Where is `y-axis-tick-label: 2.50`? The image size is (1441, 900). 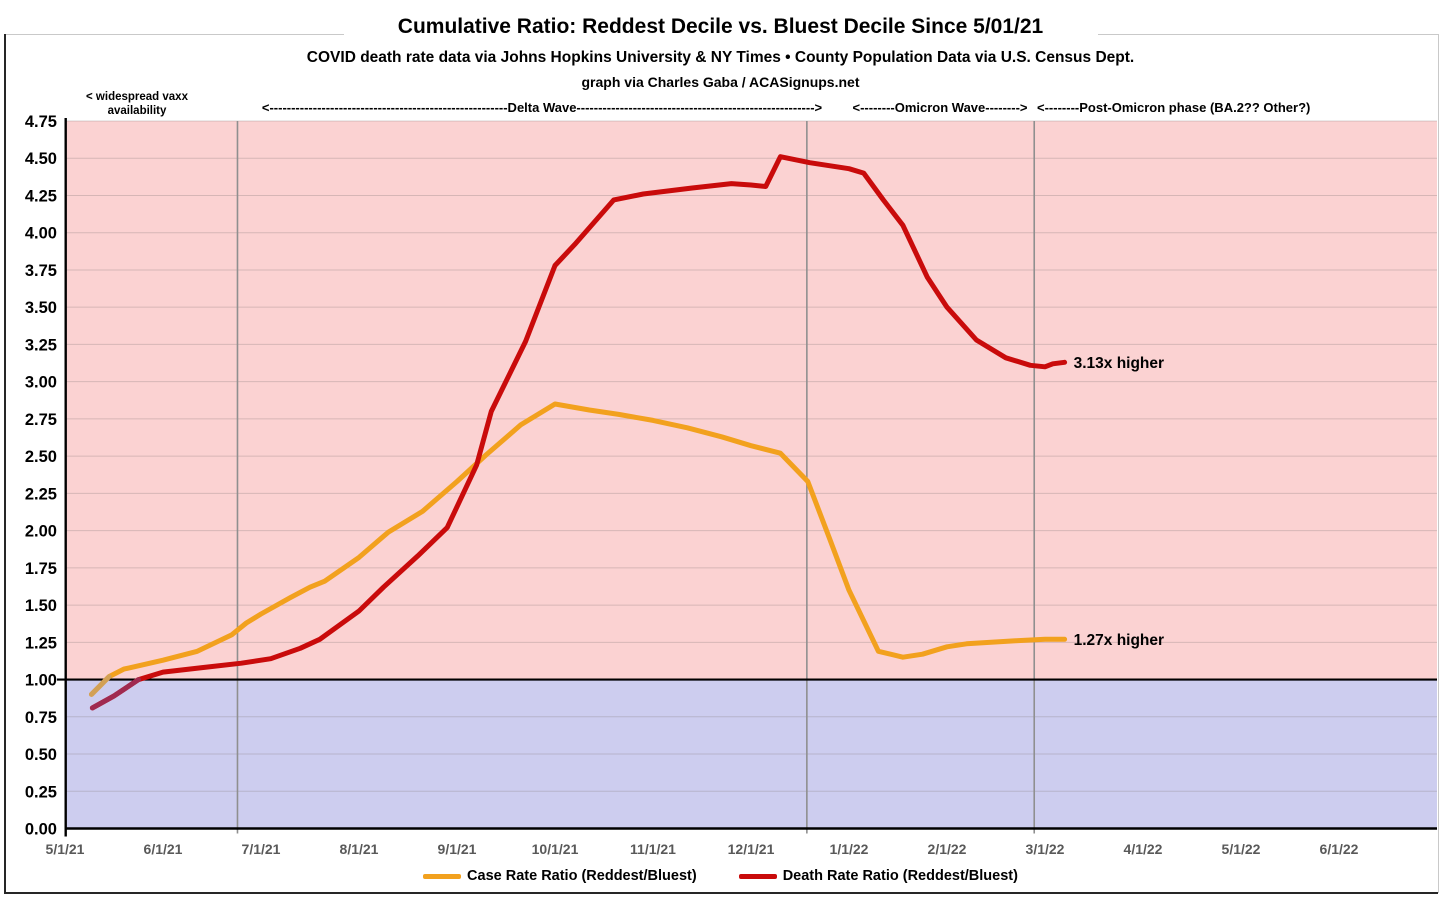
y-axis-tick-label: 2.50 is located at coordinates (41, 457).